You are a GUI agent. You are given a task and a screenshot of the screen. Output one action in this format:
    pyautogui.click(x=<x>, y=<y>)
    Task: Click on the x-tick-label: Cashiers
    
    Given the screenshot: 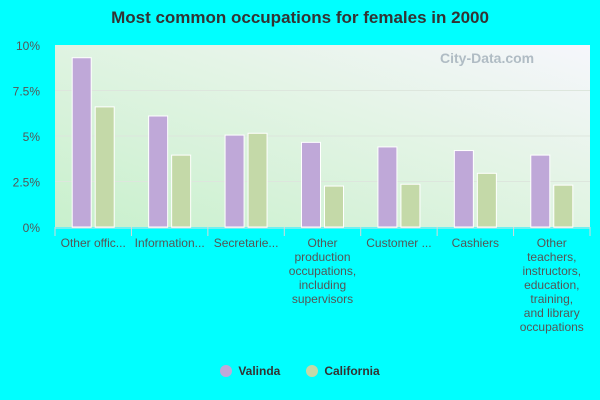 What is the action you would take?
    pyautogui.click(x=475, y=243)
    